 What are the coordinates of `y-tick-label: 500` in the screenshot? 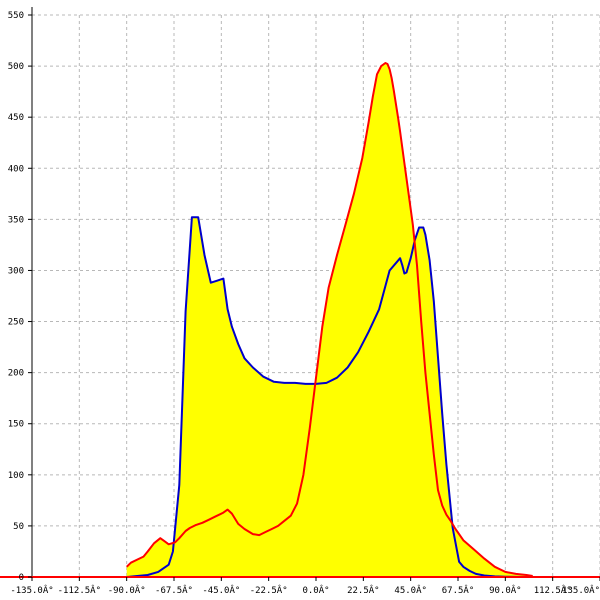 It's located at (16, 67).